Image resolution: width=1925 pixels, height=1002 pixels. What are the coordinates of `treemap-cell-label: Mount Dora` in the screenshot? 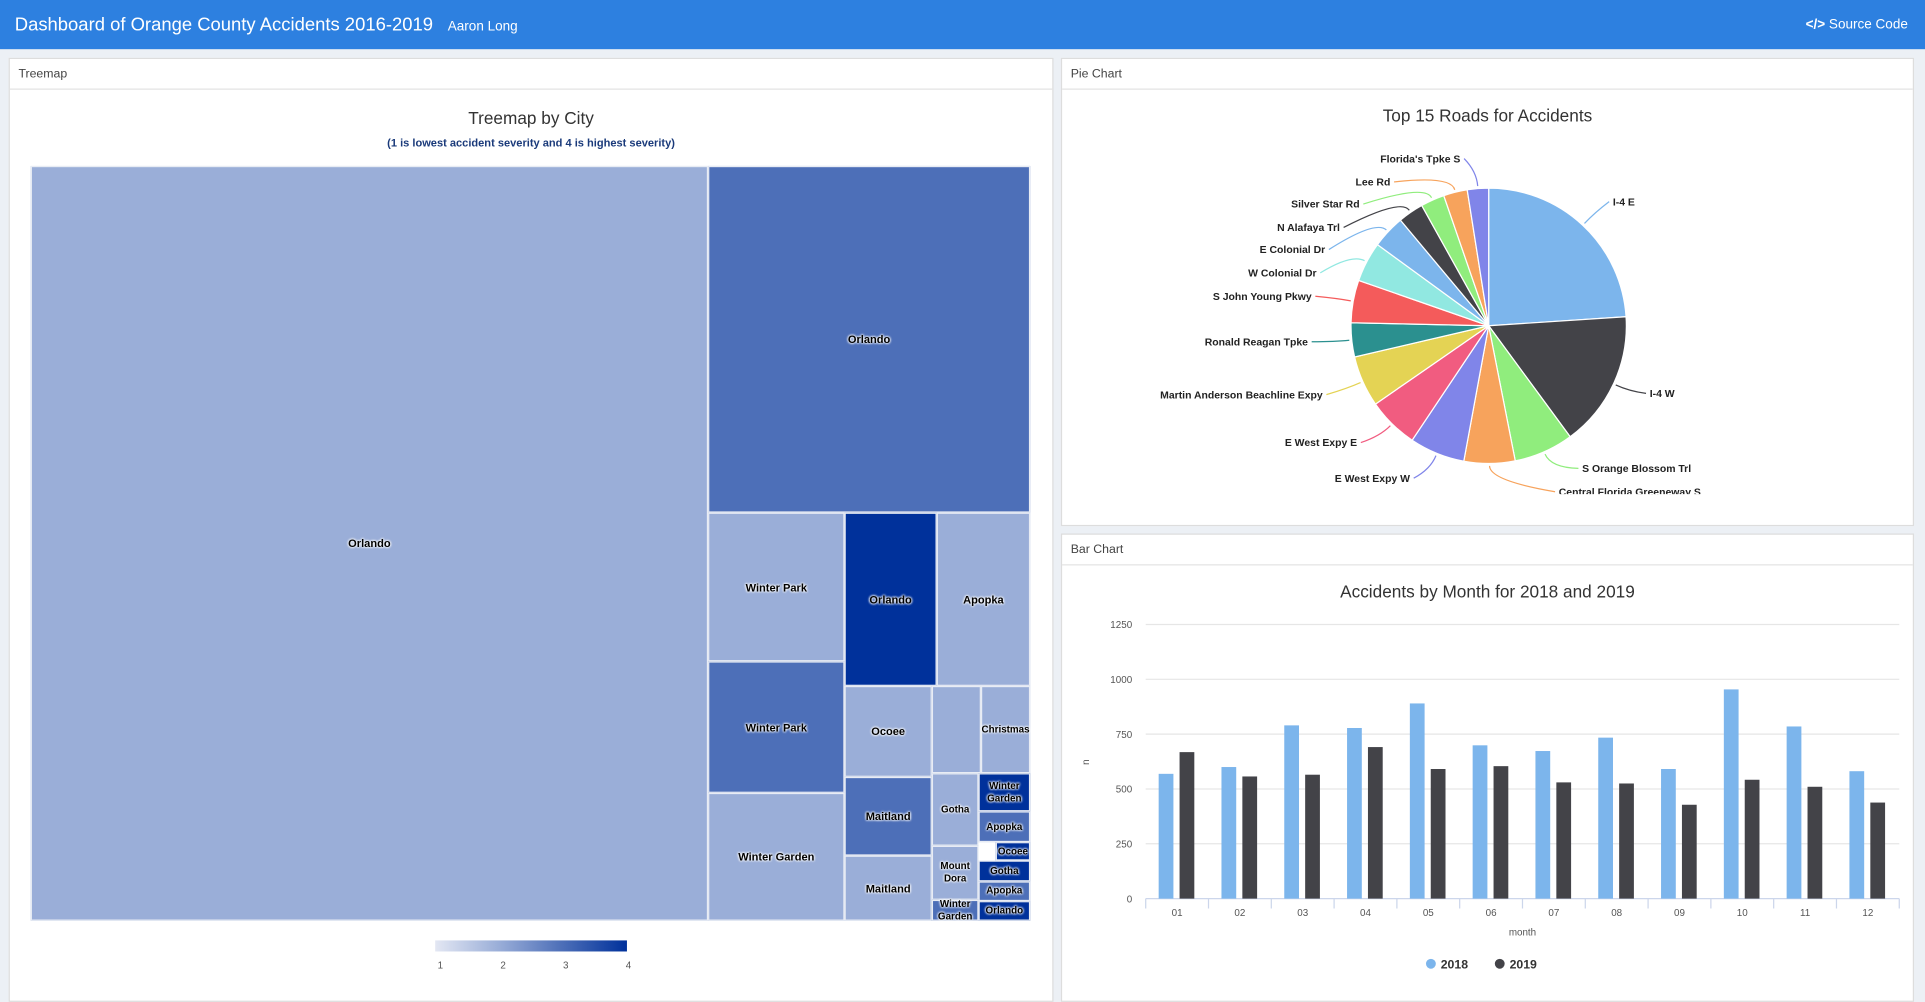 It's located at (955, 872).